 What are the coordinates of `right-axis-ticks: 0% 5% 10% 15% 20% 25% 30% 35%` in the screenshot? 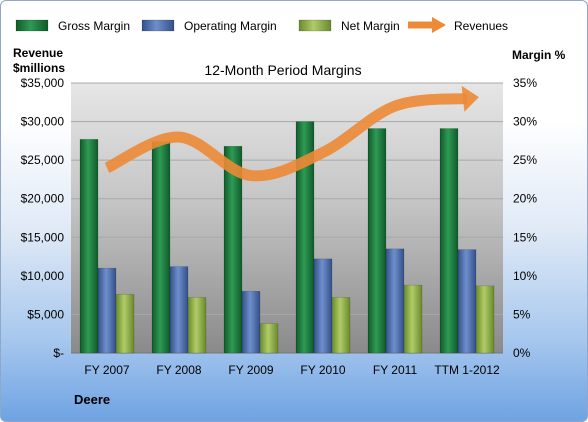 It's located at (525, 218).